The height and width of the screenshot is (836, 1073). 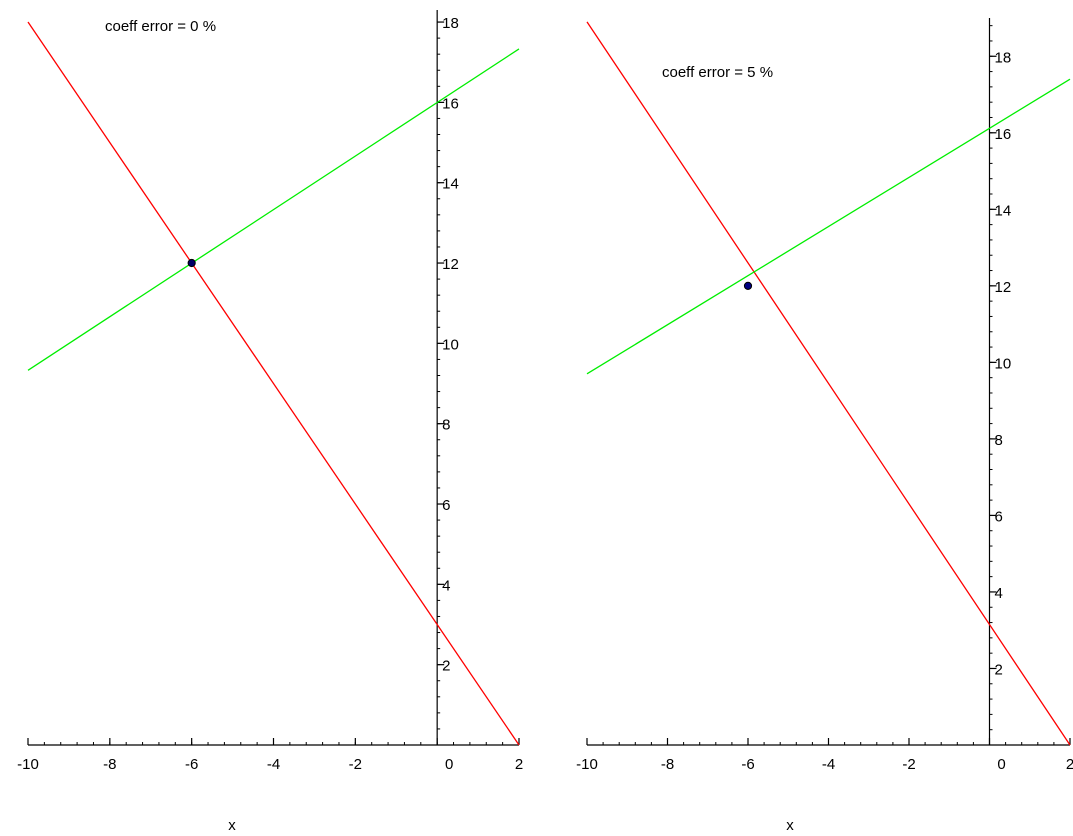 What do you see at coordinates (160, 26) in the screenshot?
I see `annotation-left: coeff error = 0 %` at bounding box center [160, 26].